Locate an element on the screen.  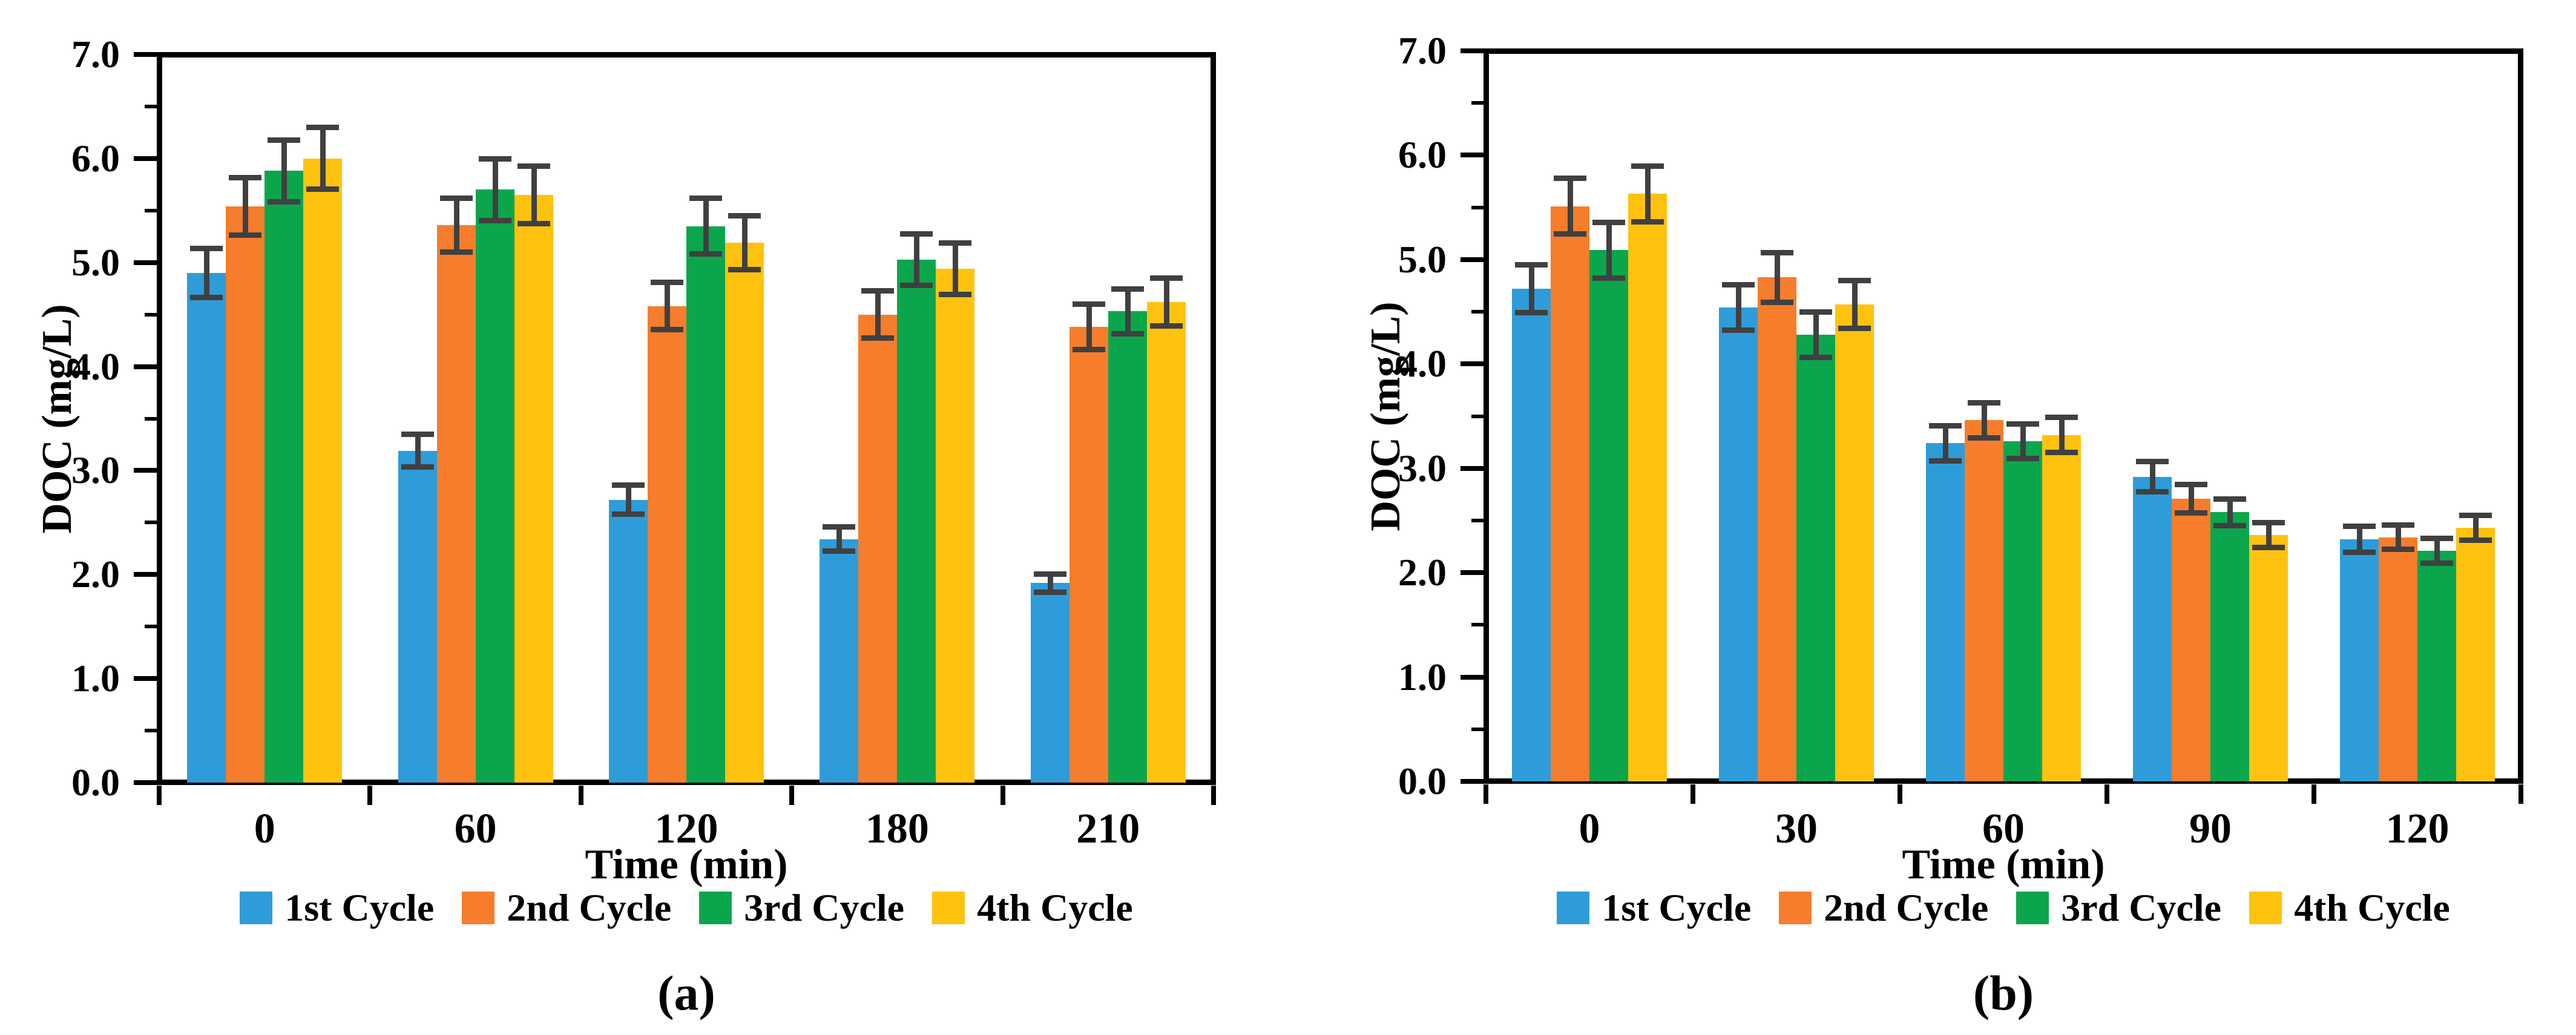
legend-label: 4th Cycle is located at coordinates (2372, 907).